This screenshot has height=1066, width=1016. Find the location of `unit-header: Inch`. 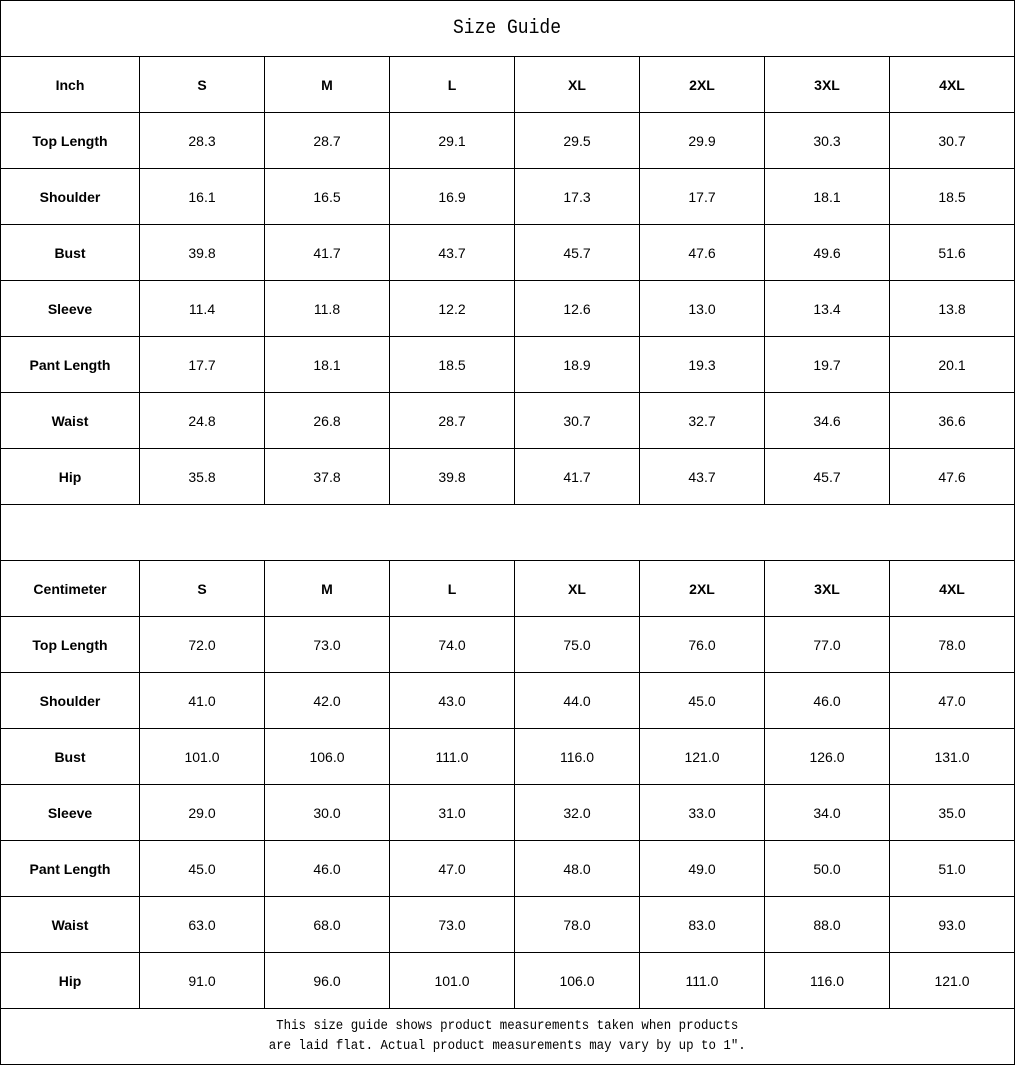

unit-header: Inch is located at coordinates (70, 84).